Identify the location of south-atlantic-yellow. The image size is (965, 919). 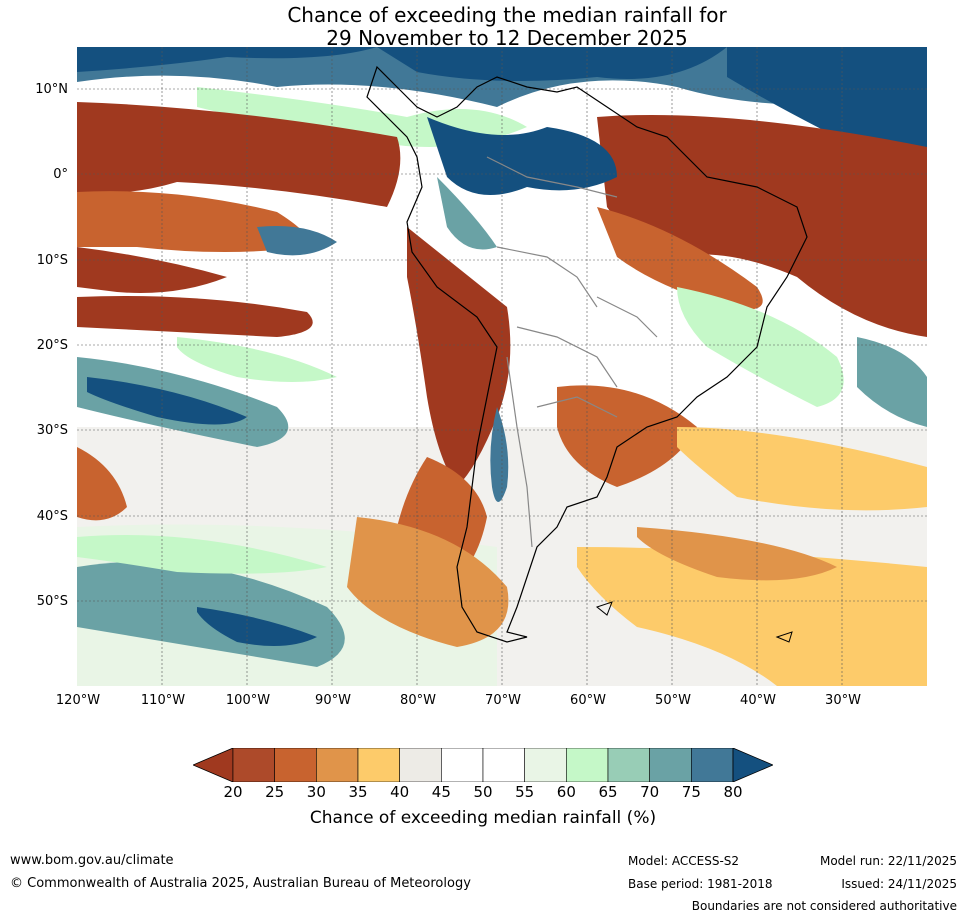
(802, 469).